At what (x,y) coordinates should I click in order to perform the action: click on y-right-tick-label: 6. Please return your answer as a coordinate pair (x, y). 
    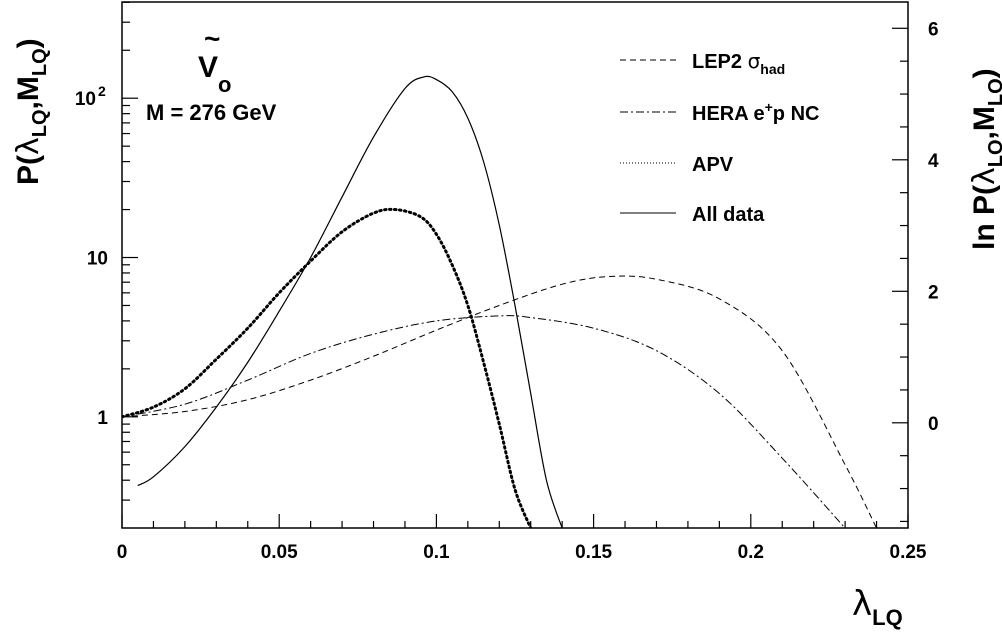
    Looking at the image, I should click on (933, 29).